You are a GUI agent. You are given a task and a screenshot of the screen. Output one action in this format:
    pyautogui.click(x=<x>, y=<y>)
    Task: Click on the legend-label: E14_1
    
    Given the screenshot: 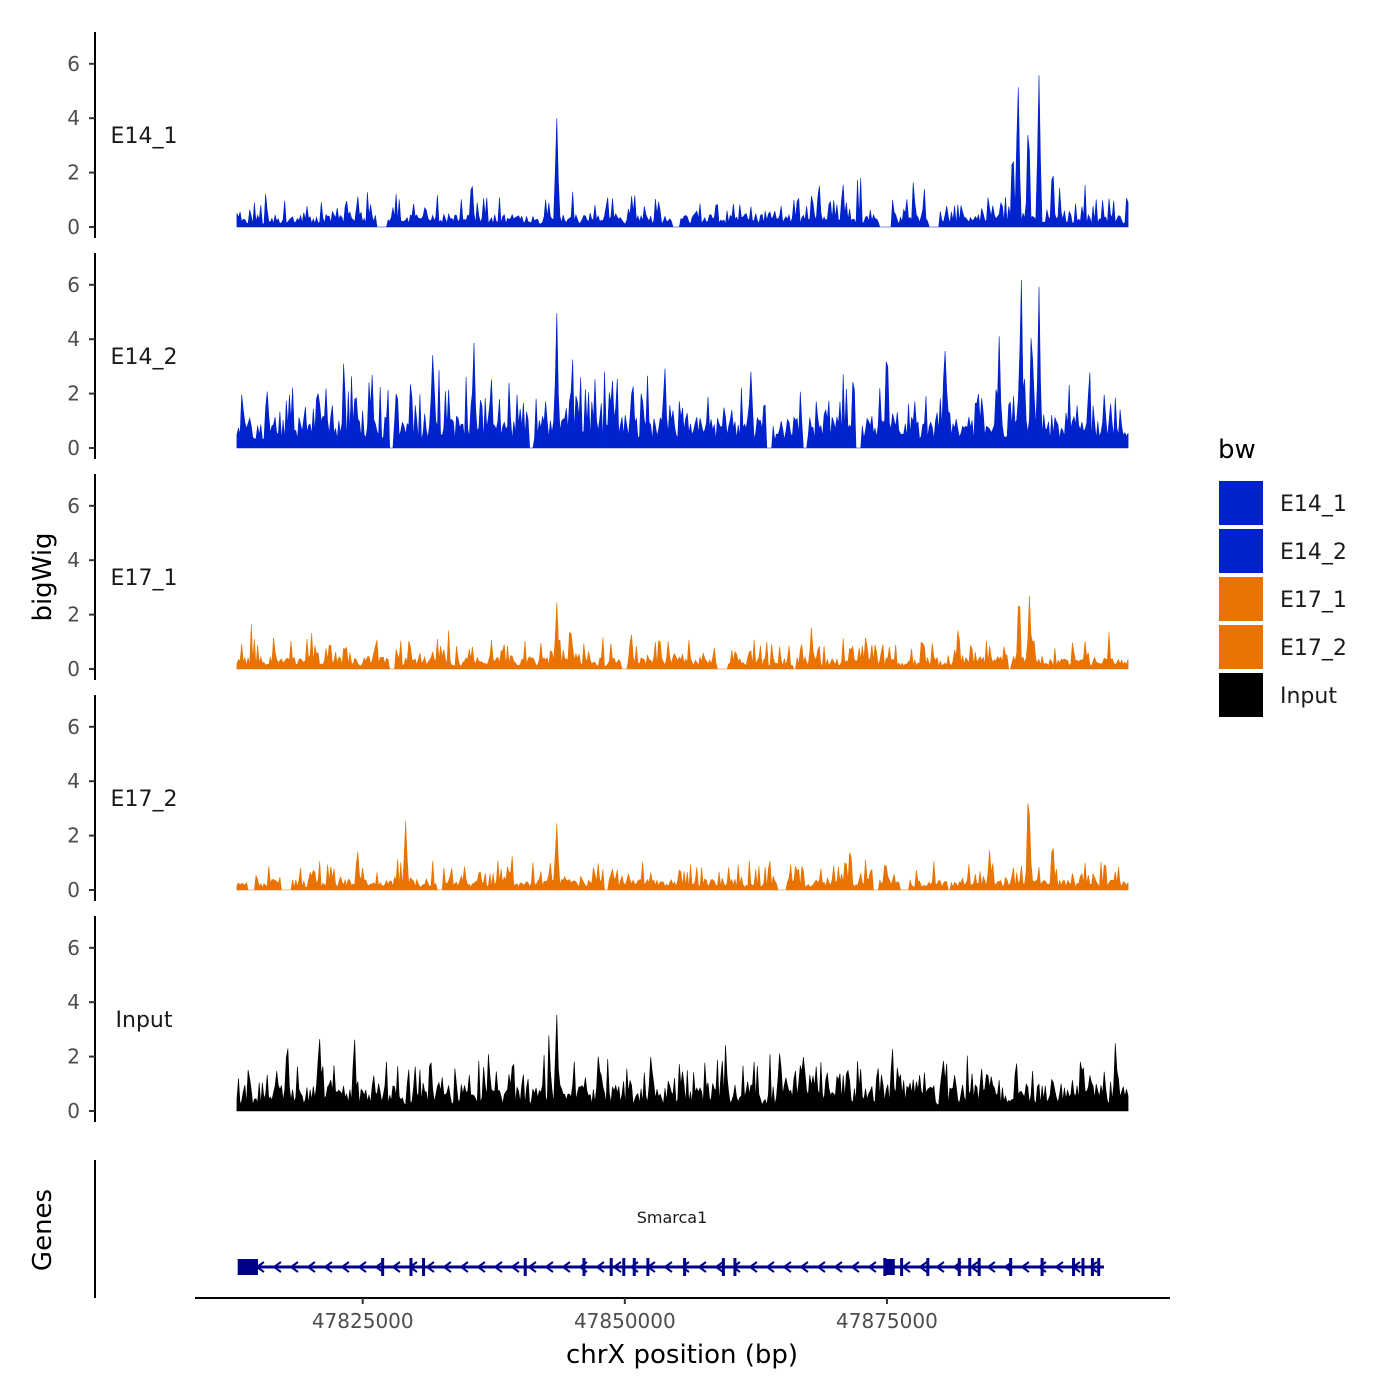 What is the action you would take?
    pyautogui.click(x=1313, y=504)
    